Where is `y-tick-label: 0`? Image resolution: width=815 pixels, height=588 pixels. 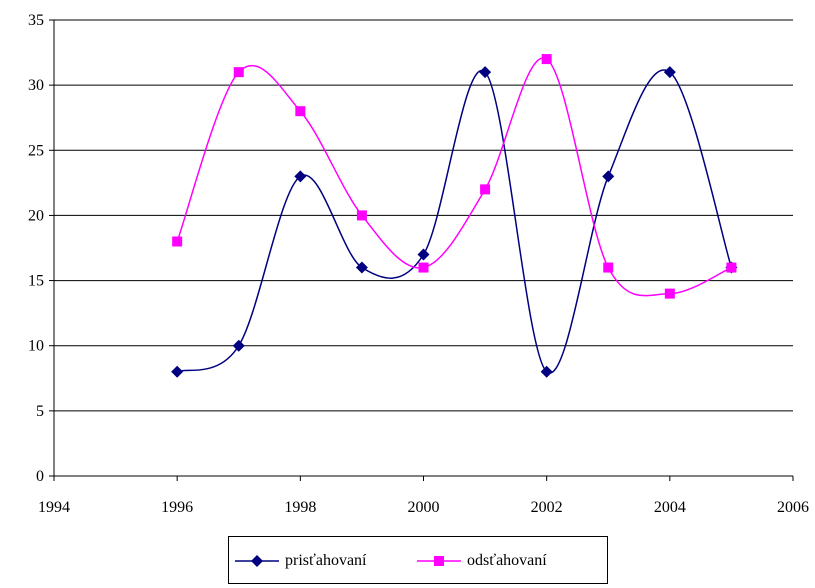 y-tick-label: 0 is located at coordinates (40, 476).